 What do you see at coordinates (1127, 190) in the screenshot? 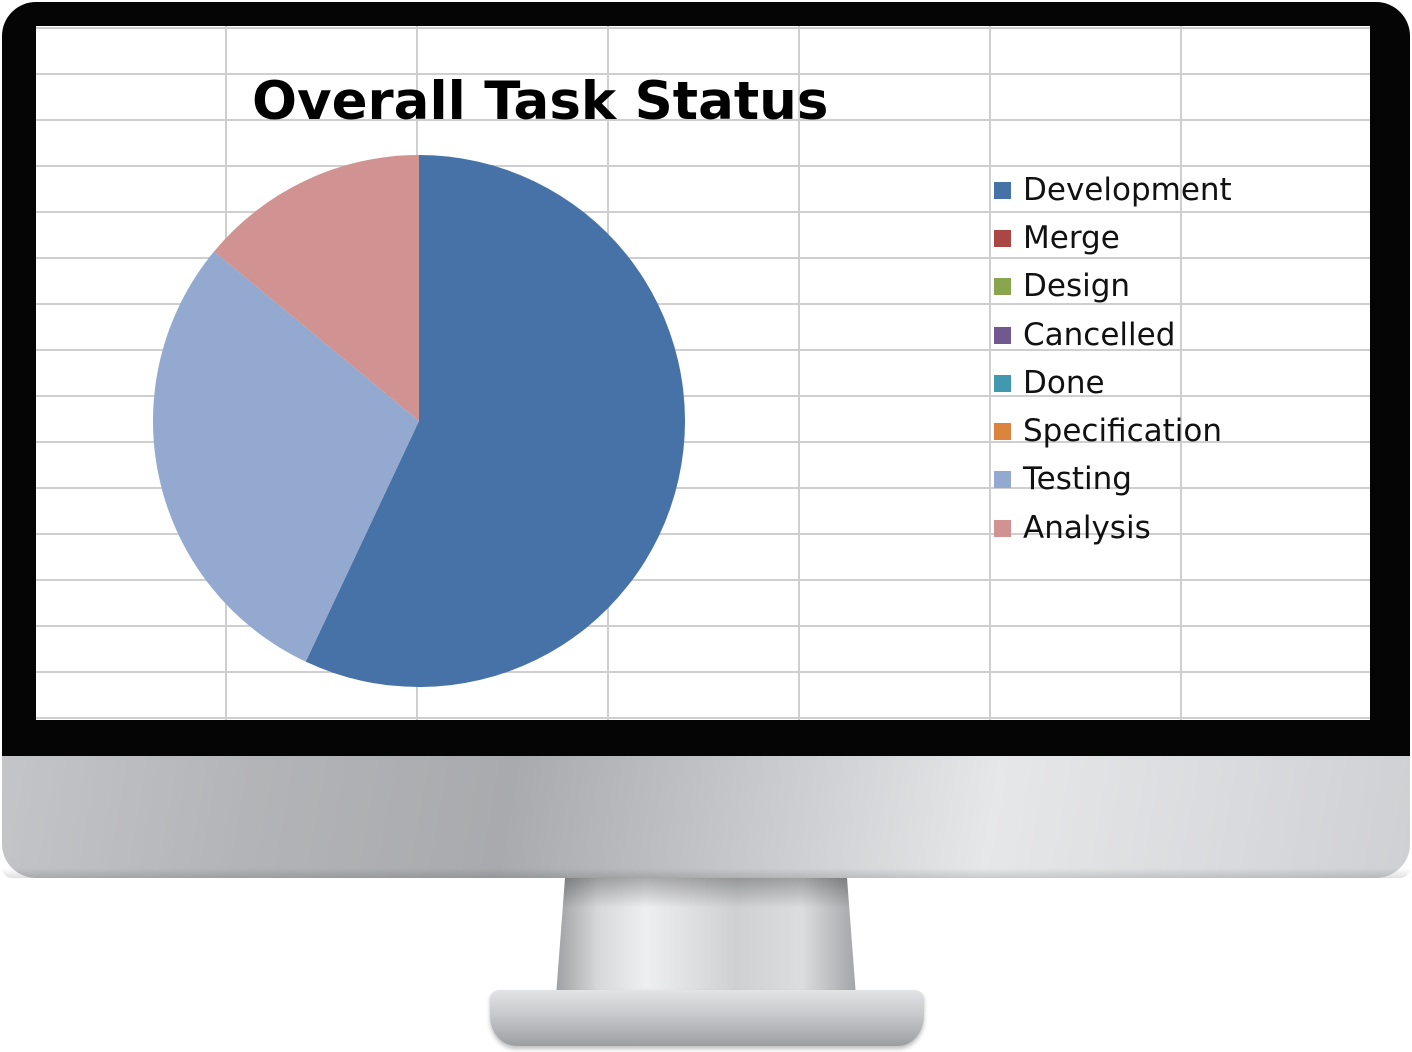
I see `legend-label: Development` at bounding box center [1127, 190].